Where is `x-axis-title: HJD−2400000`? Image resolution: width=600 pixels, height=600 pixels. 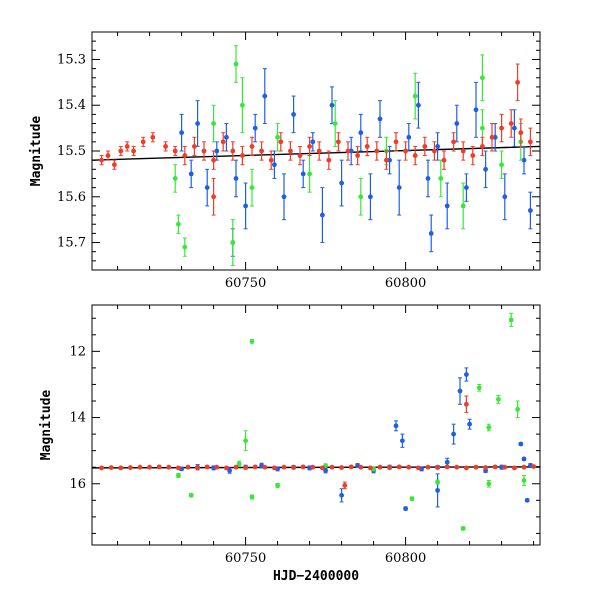
x-axis-title: HJD−2400000 is located at coordinates (316, 576).